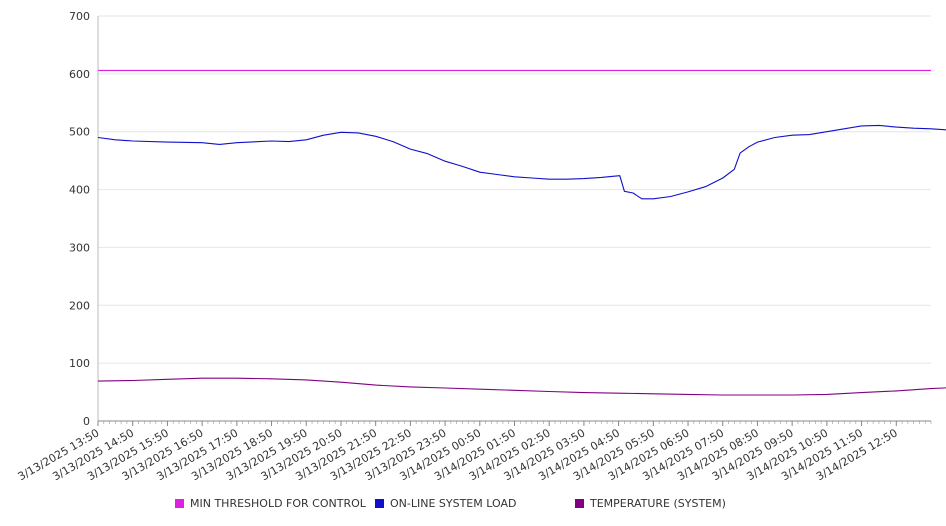 The height and width of the screenshot is (526, 946). What do you see at coordinates (79, 16) in the screenshot?
I see `y-tick-label: 700` at bounding box center [79, 16].